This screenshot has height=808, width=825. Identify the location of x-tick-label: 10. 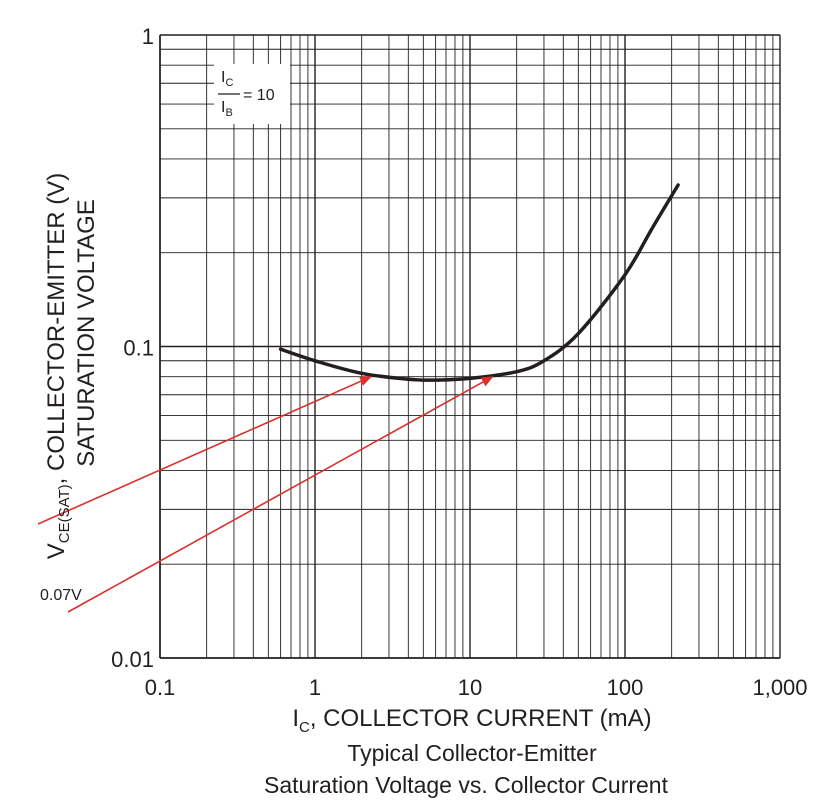
(470, 687).